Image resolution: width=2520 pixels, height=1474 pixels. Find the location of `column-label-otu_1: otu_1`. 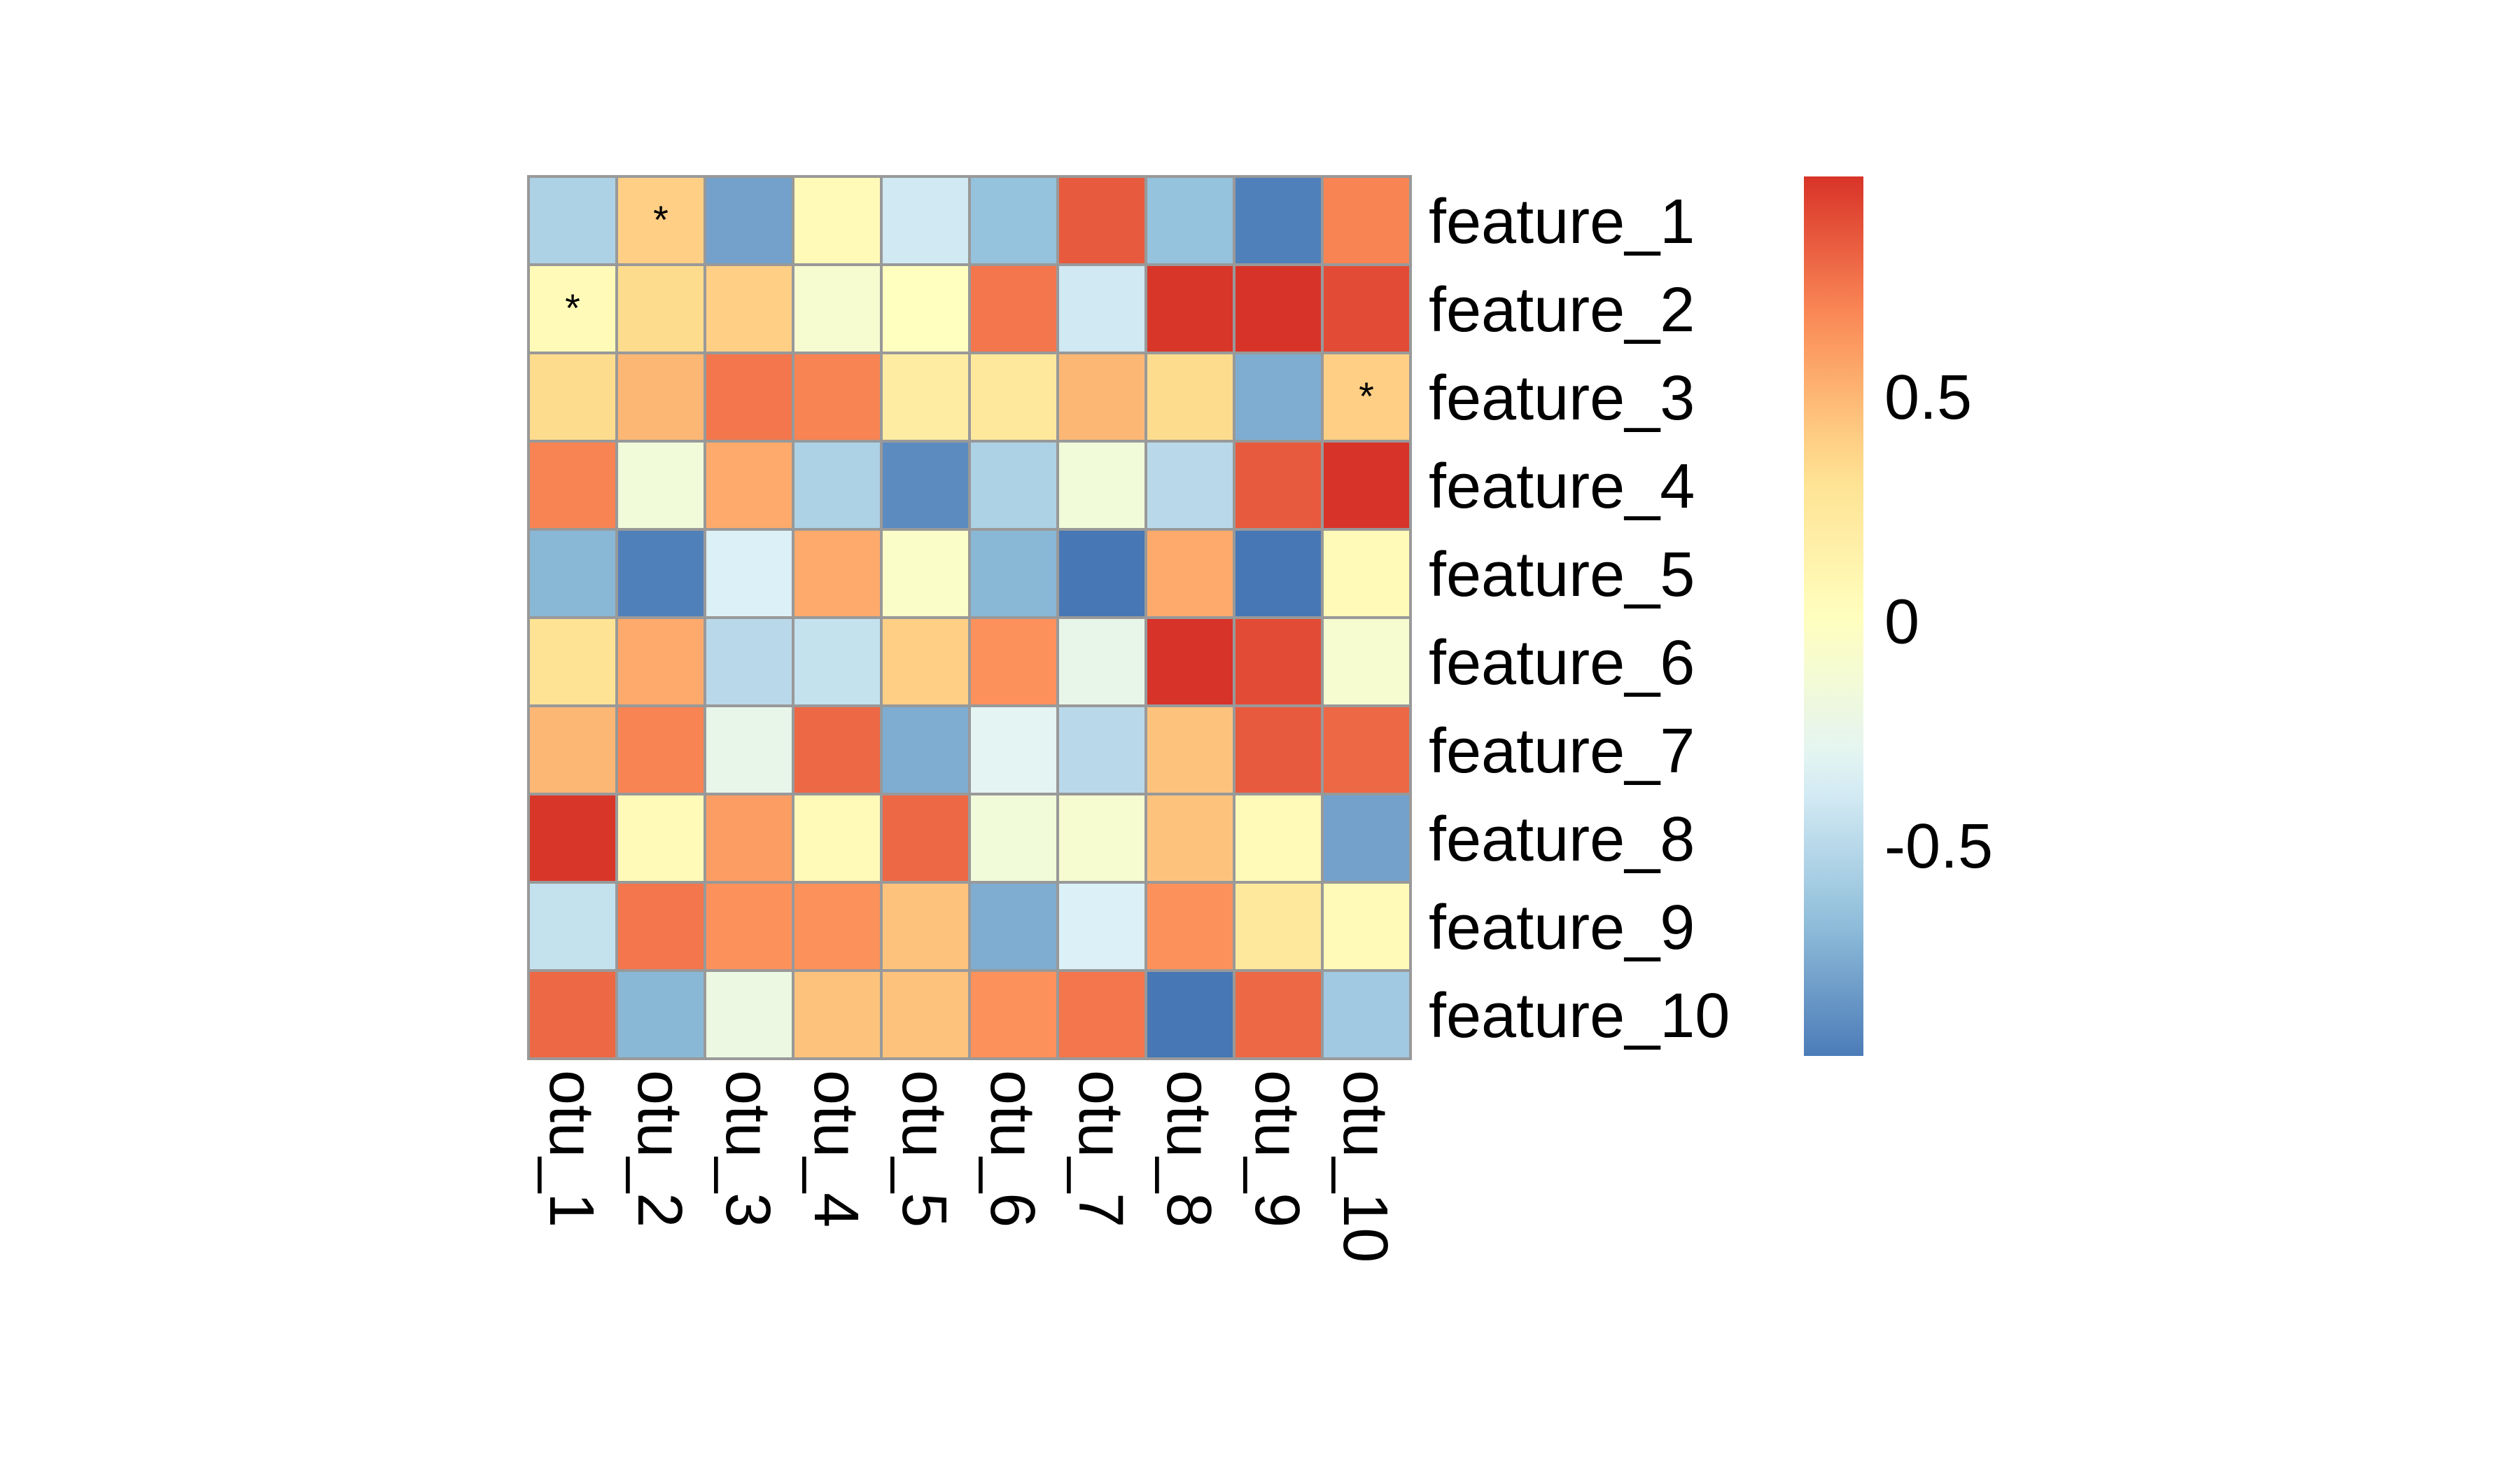

column-label-otu_1: otu_1 is located at coordinates (571, 1149).